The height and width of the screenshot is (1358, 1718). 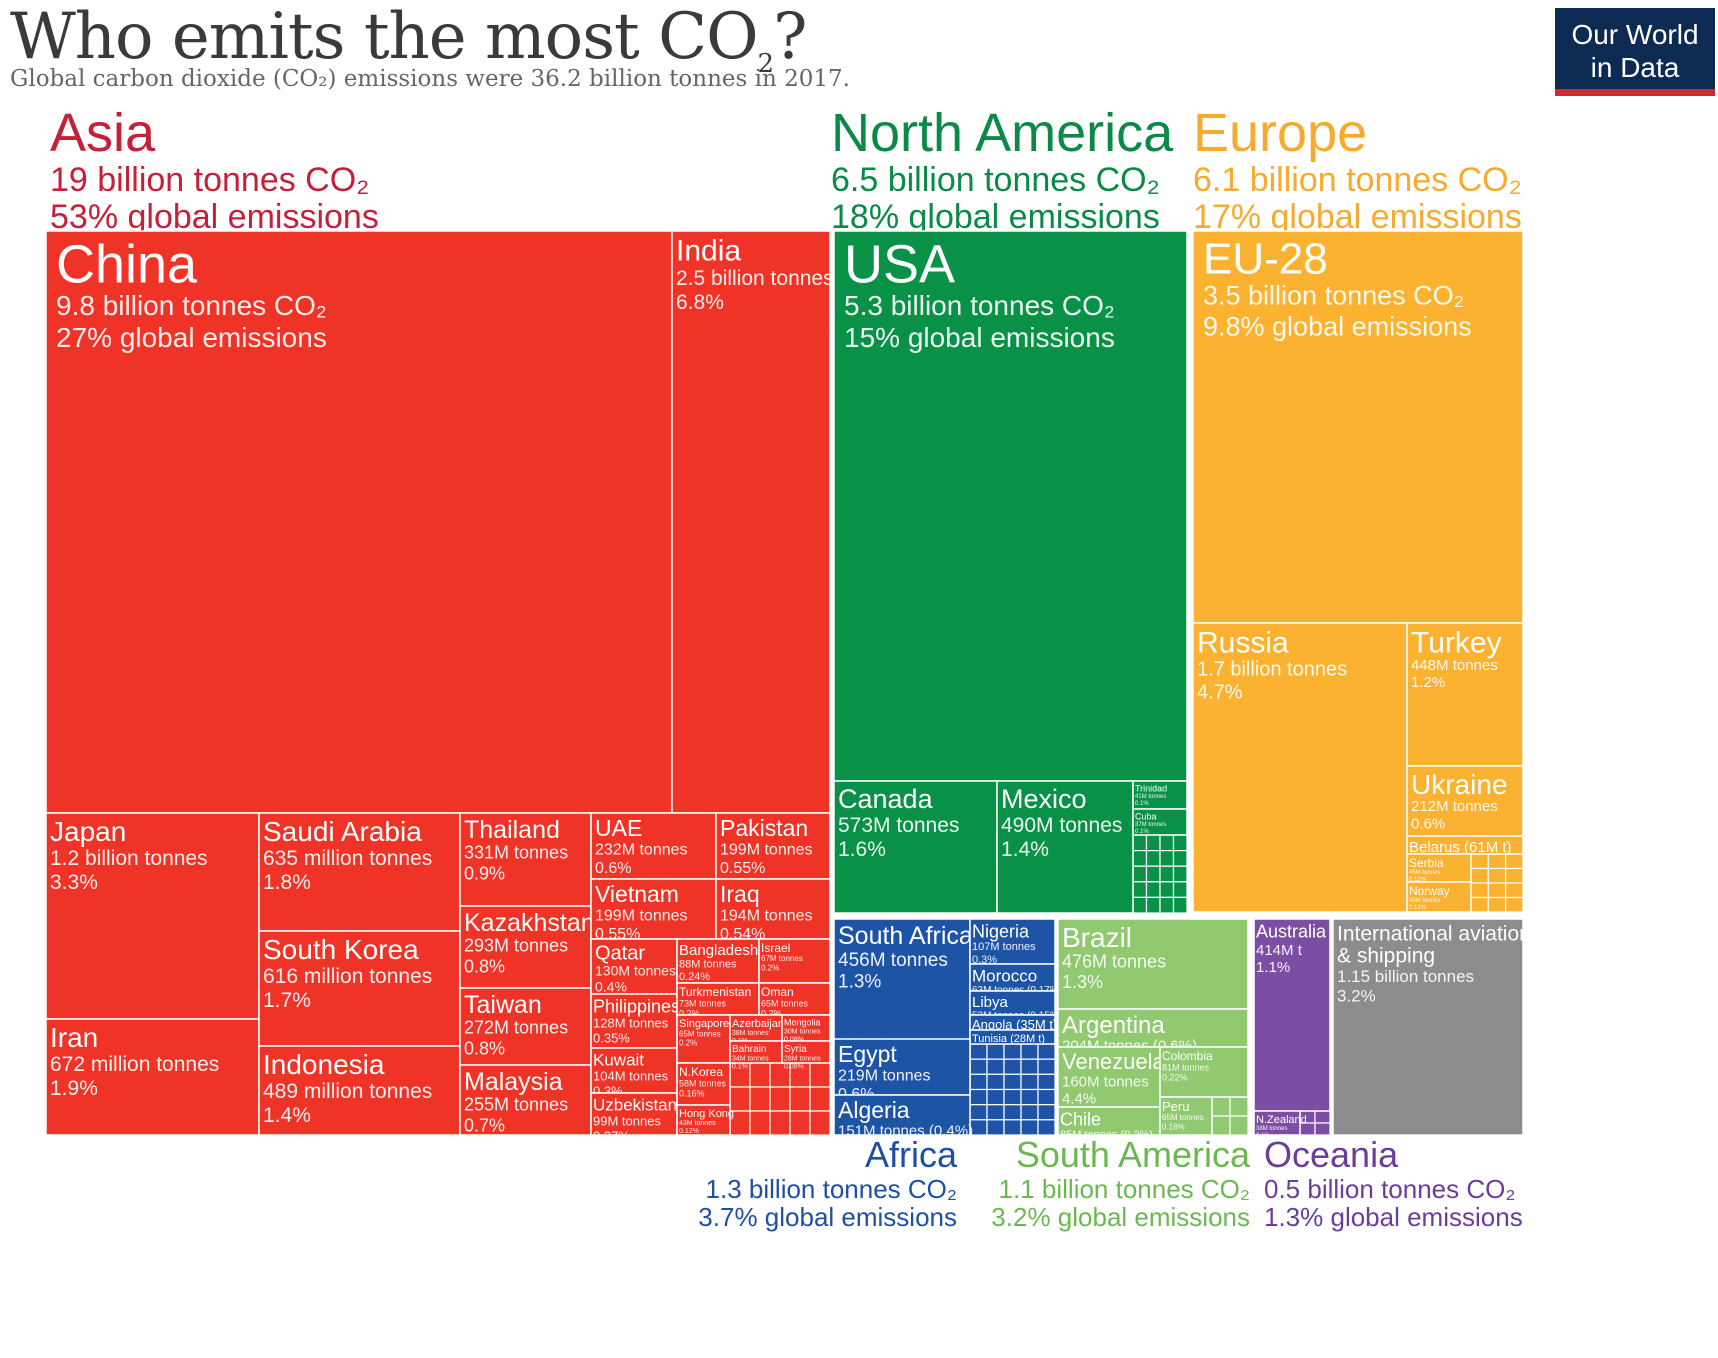 I want to click on small-cells-europe, so click(x=1497, y=883).